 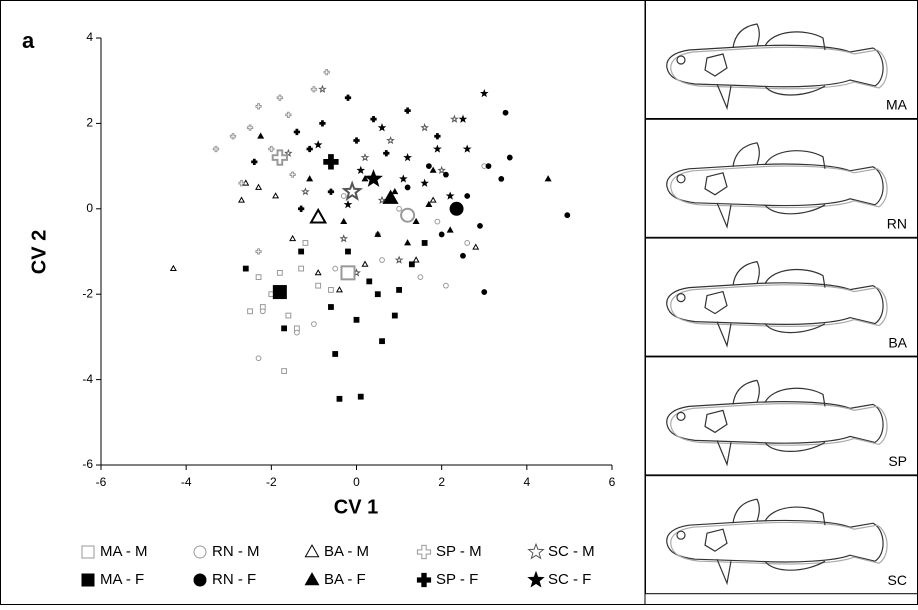 What do you see at coordinates (101, 482) in the screenshot?
I see `x-tick-label: -6` at bounding box center [101, 482].